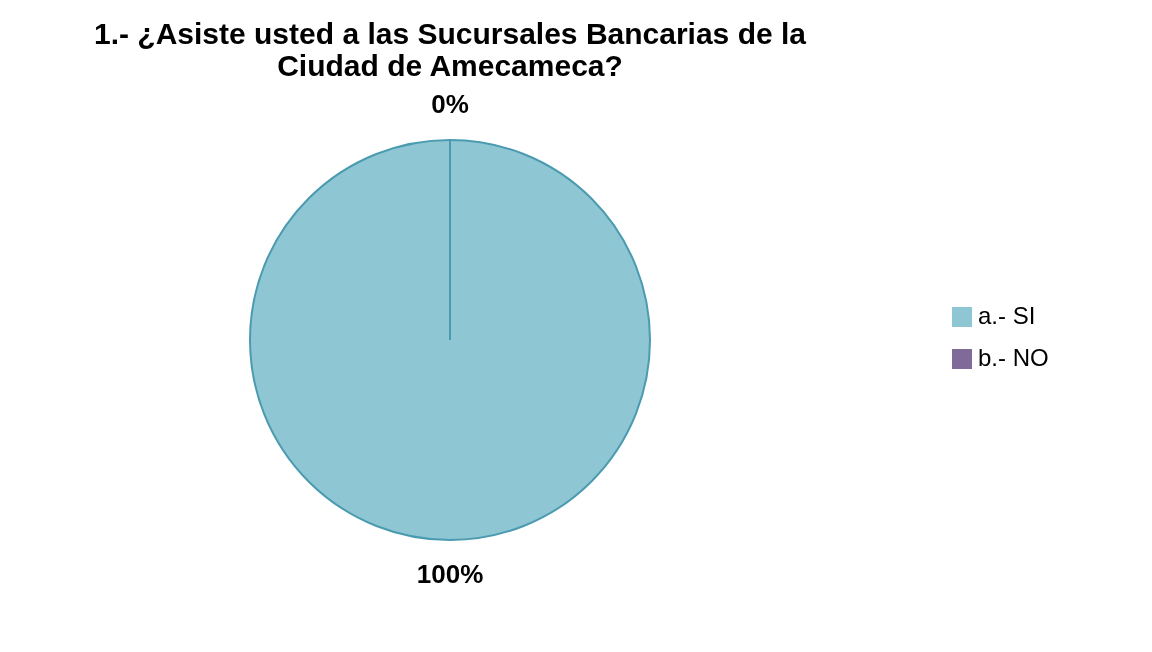 The image size is (1152, 652). Describe the element at coordinates (1007, 315) in the screenshot. I see `legend-label: a.- SI` at that location.